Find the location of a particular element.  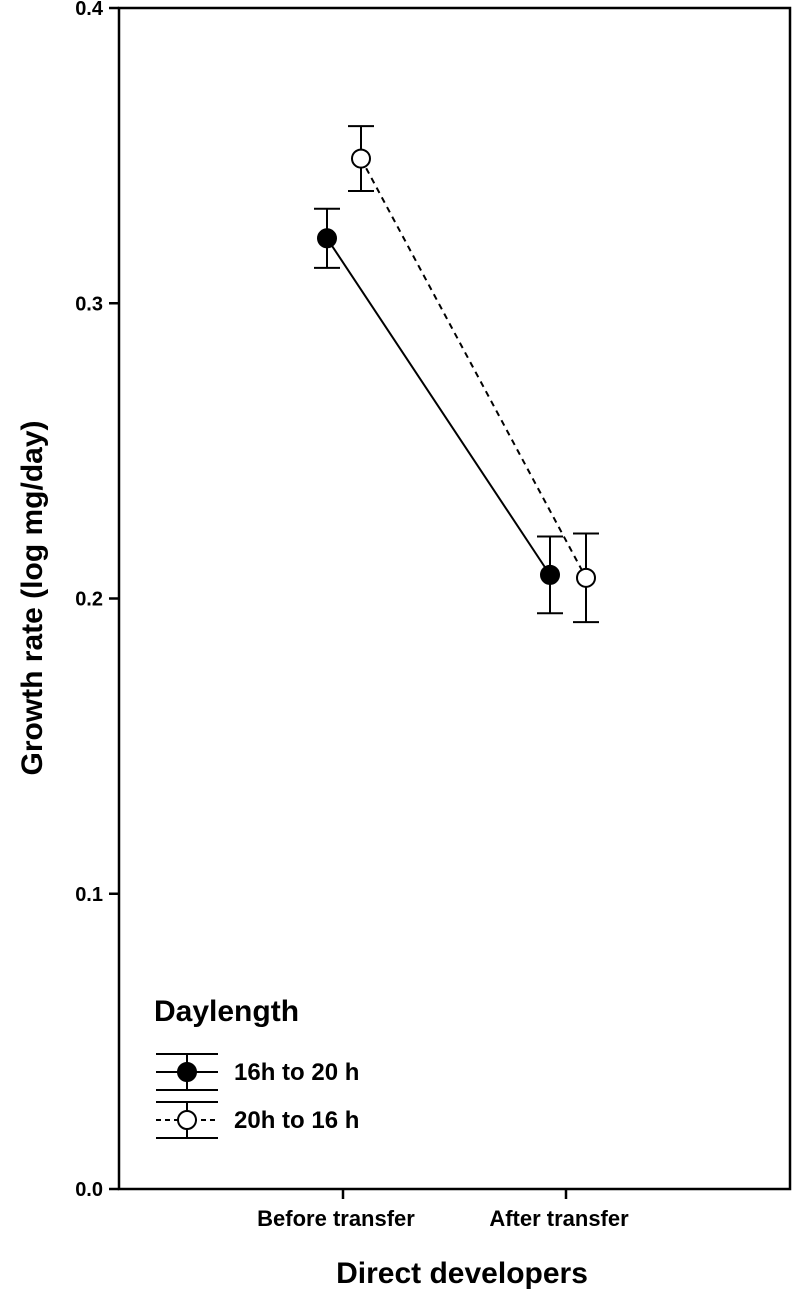

x-axis-title: Direct developers is located at coordinates (462, 1273).